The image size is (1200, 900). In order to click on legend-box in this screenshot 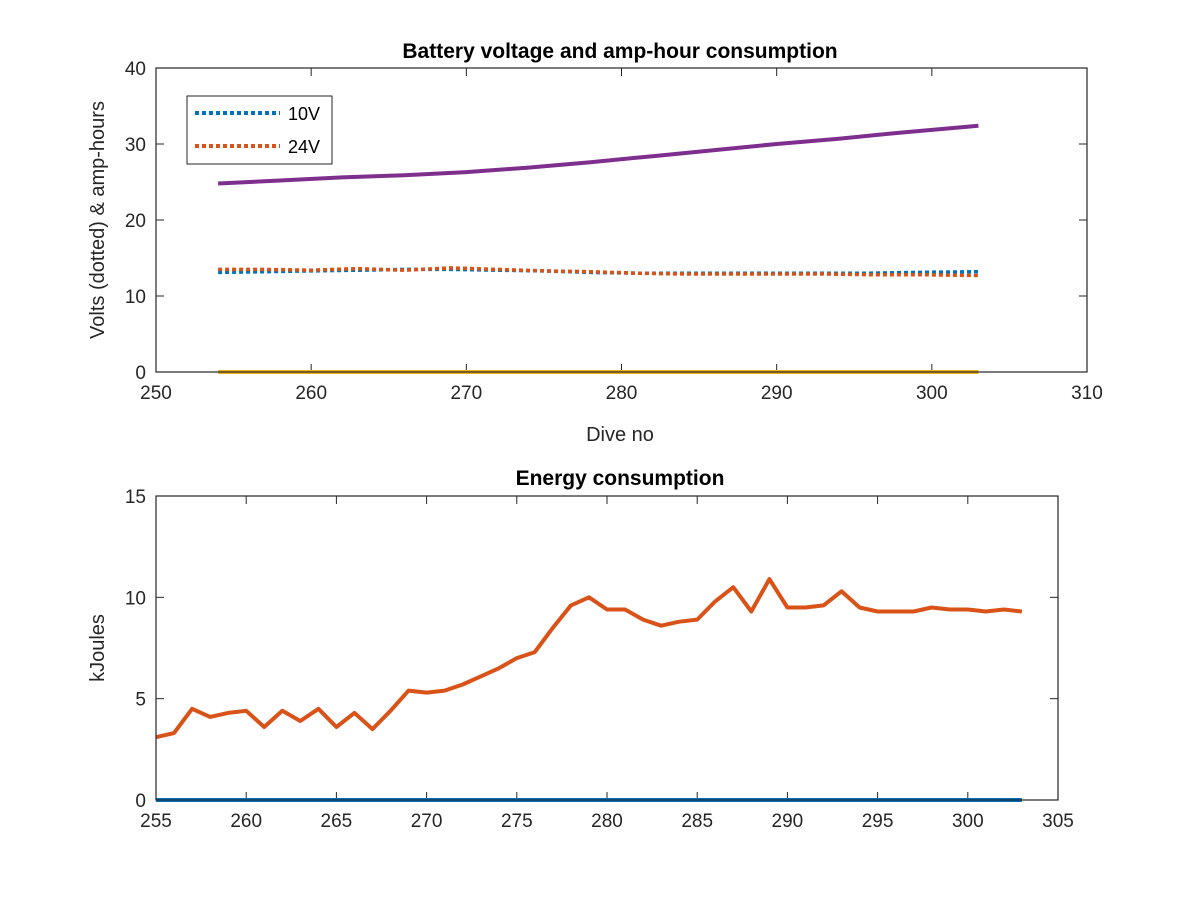, I will do `click(259, 130)`.